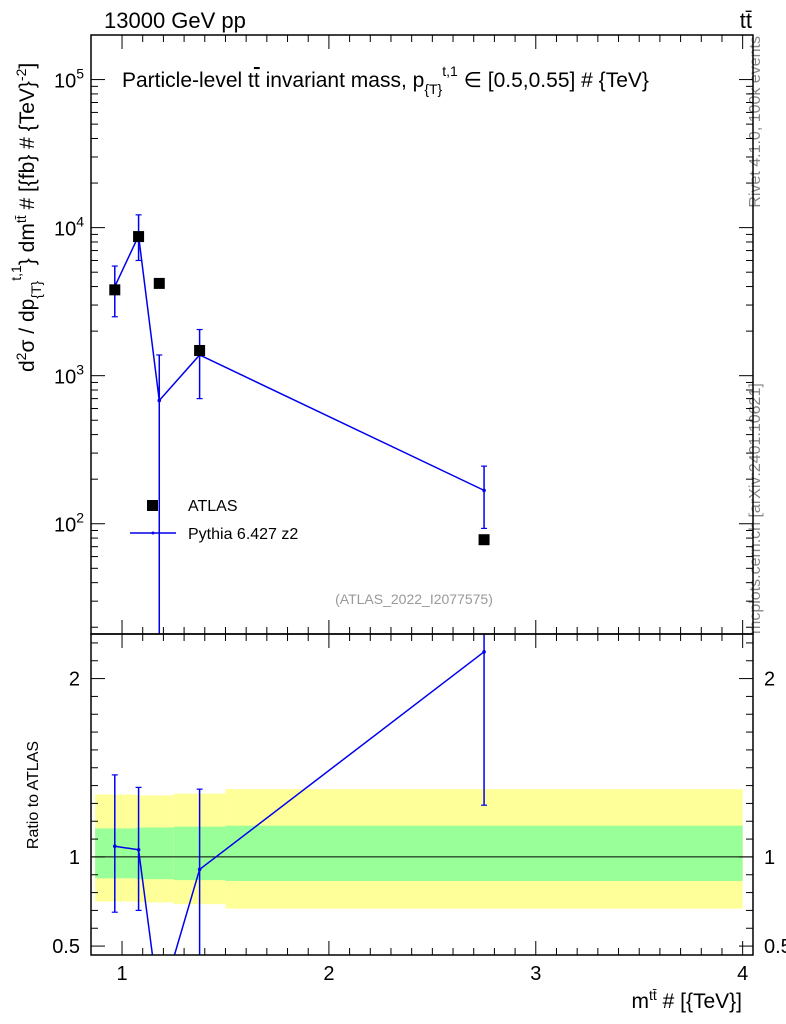 Image resolution: width=786 pixels, height=1024 pixels. What do you see at coordinates (27, 366) in the screenshot?
I see `ylabel-a: d` at bounding box center [27, 366].